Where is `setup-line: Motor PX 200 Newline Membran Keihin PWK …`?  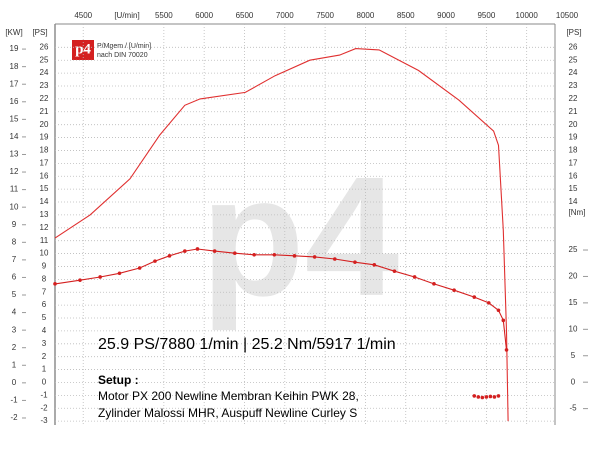 setup-line: Motor PX 200 Newline Membran Keihin PWK … is located at coordinates (228, 396).